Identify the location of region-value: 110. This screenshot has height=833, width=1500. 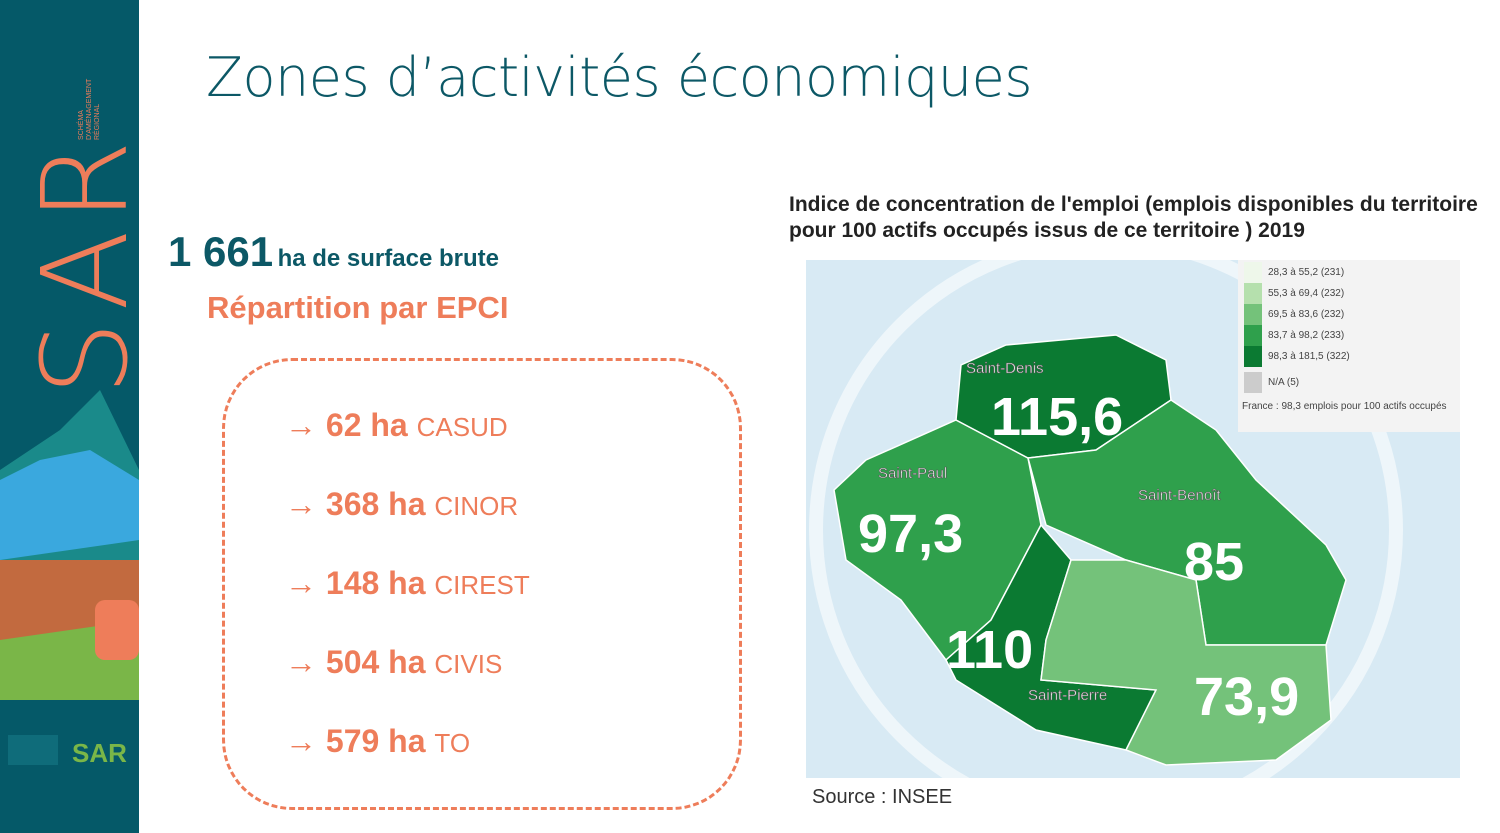
(989, 650).